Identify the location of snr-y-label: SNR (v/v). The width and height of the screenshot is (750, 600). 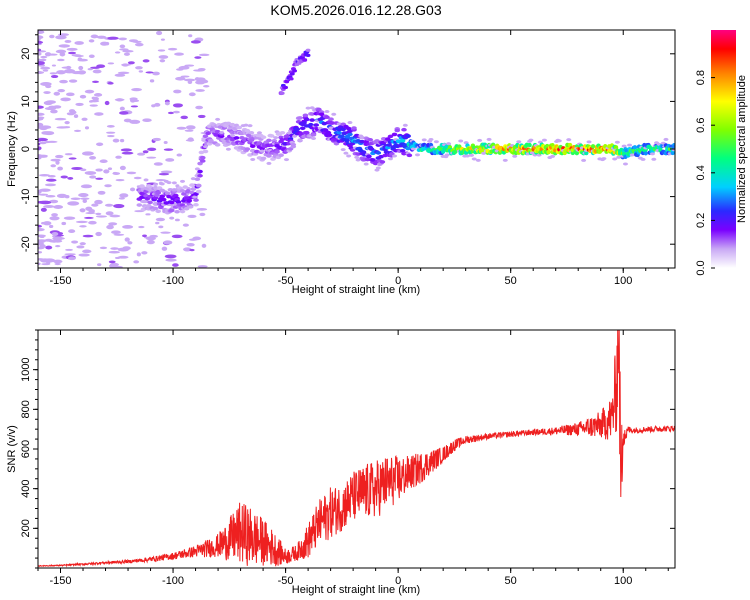
(12, 449).